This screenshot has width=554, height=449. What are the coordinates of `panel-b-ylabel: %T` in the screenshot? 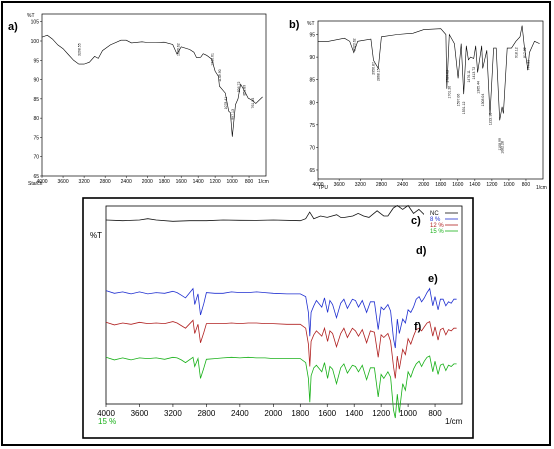 It's located at (311, 24).